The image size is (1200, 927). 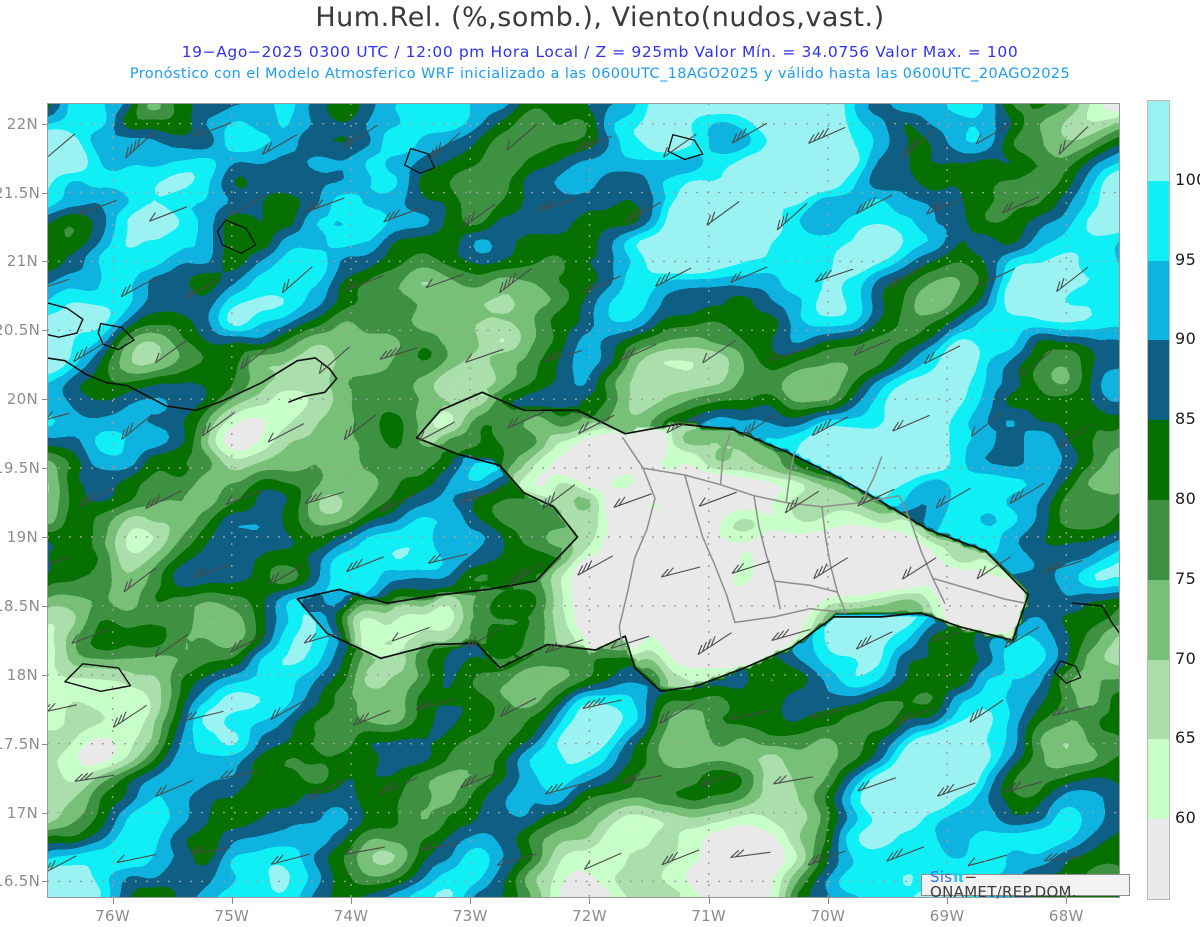 I want to click on colorbar-tick-label: 100, so click(x=1187, y=179).